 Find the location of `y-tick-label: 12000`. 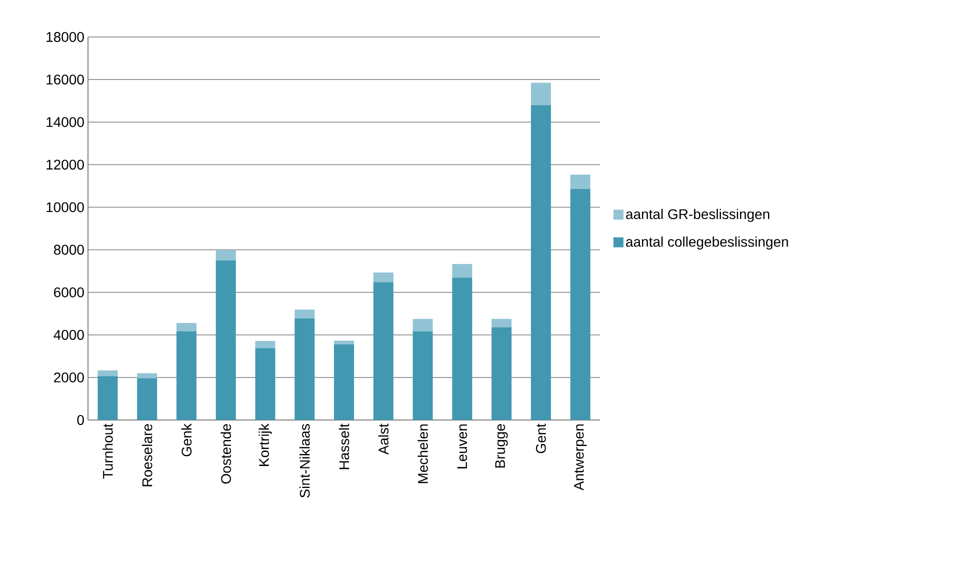

y-tick-label: 12000 is located at coordinates (65, 165).